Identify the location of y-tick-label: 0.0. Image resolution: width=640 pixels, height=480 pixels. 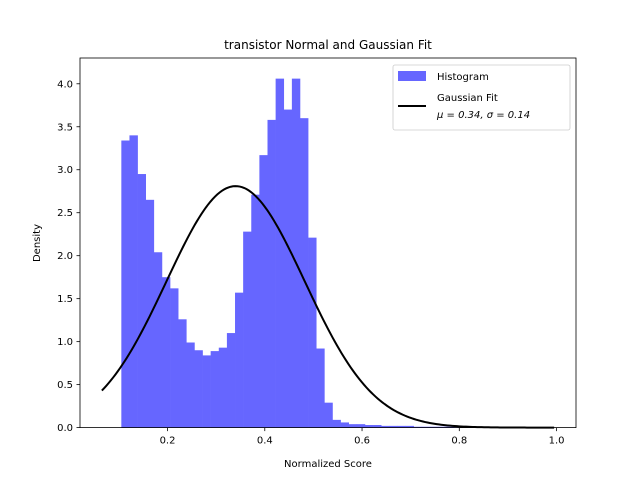
(65, 428).